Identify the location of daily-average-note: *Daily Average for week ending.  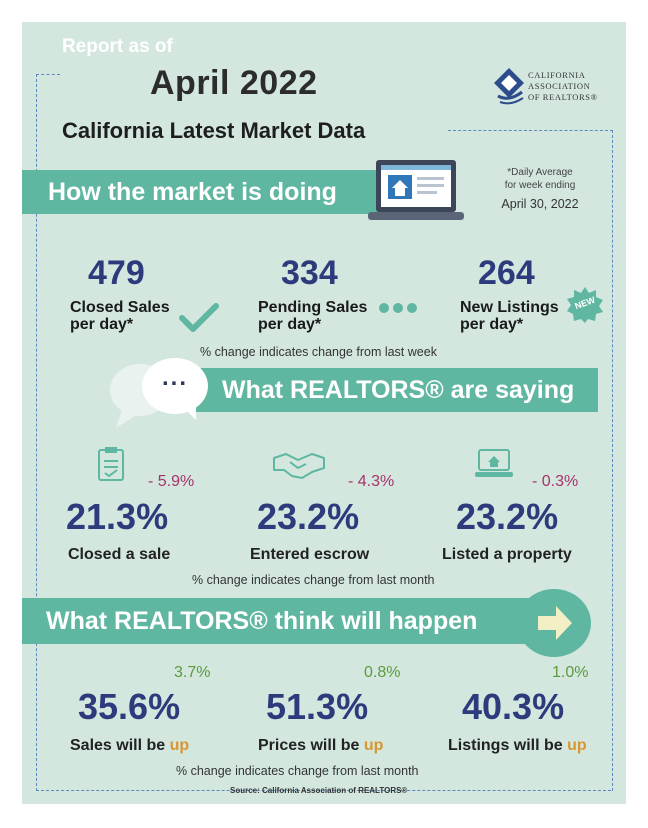
(540, 179).